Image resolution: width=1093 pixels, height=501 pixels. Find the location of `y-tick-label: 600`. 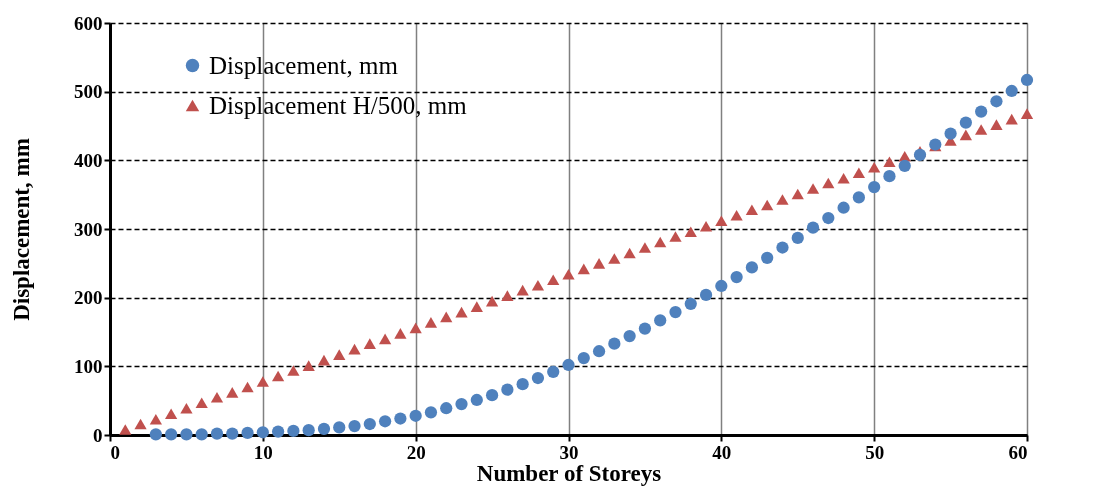

y-tick-label: 600 is located at coordinates (88, 23).